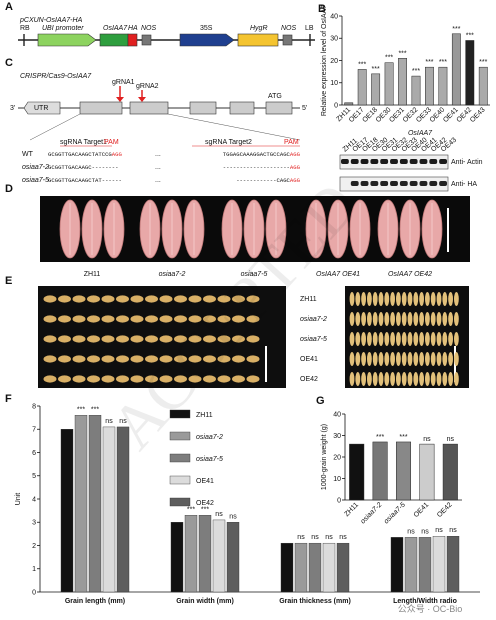  Describe the element at coordinates (34, 546) in the screenshot. I see `y-tick-label: 2` at that location.